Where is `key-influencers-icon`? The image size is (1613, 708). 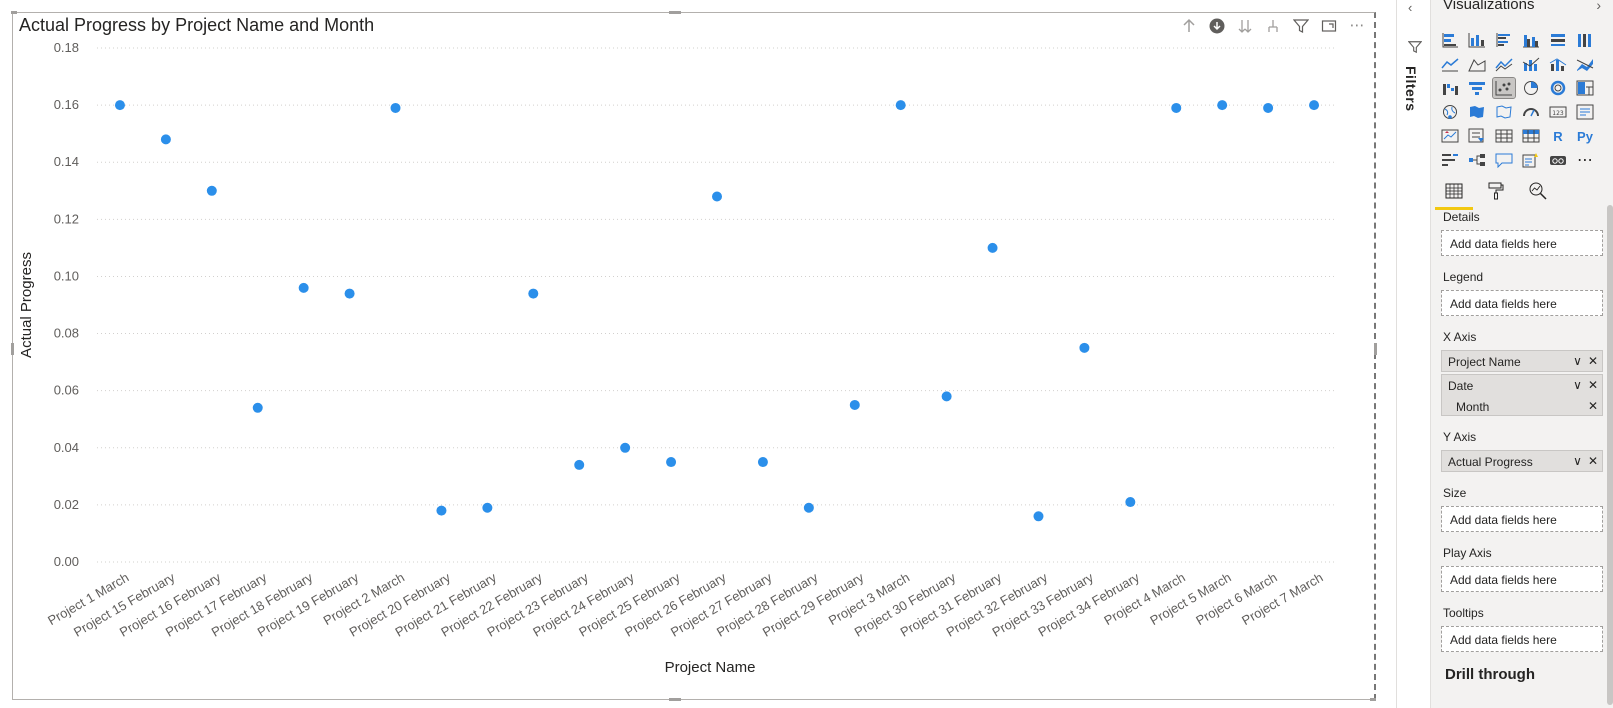
key-influencers-icon is located at coordinates (1450, 160).